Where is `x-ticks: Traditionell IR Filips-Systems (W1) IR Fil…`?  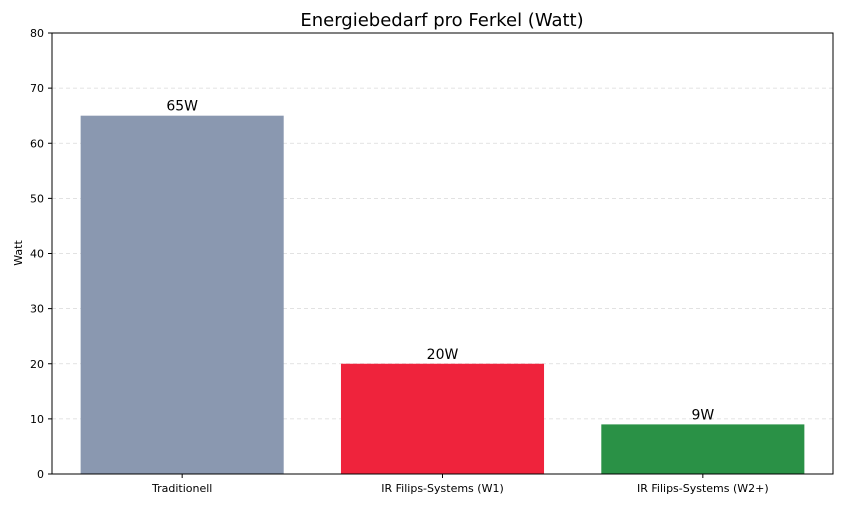 x-ticks: Traditionell IR Filips-Systems (W1) IR Fil… is located at coordinates (460, 484).